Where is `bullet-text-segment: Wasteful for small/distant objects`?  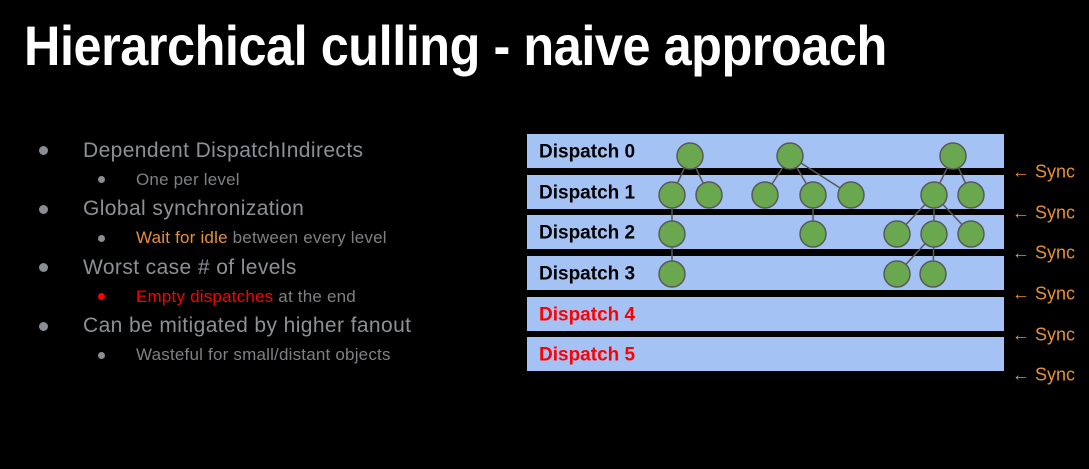
bullet-text-segment: Wasteful for small/distant objects is located at coordinates (263, 355).